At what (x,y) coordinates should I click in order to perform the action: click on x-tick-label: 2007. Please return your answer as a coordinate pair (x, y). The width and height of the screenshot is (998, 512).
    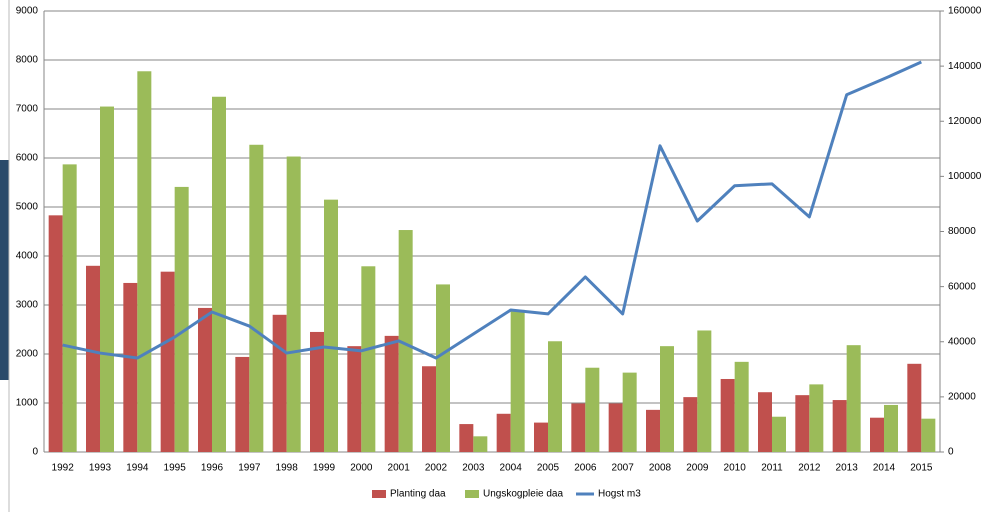
    Looking at the image, I should click on (623, 468).